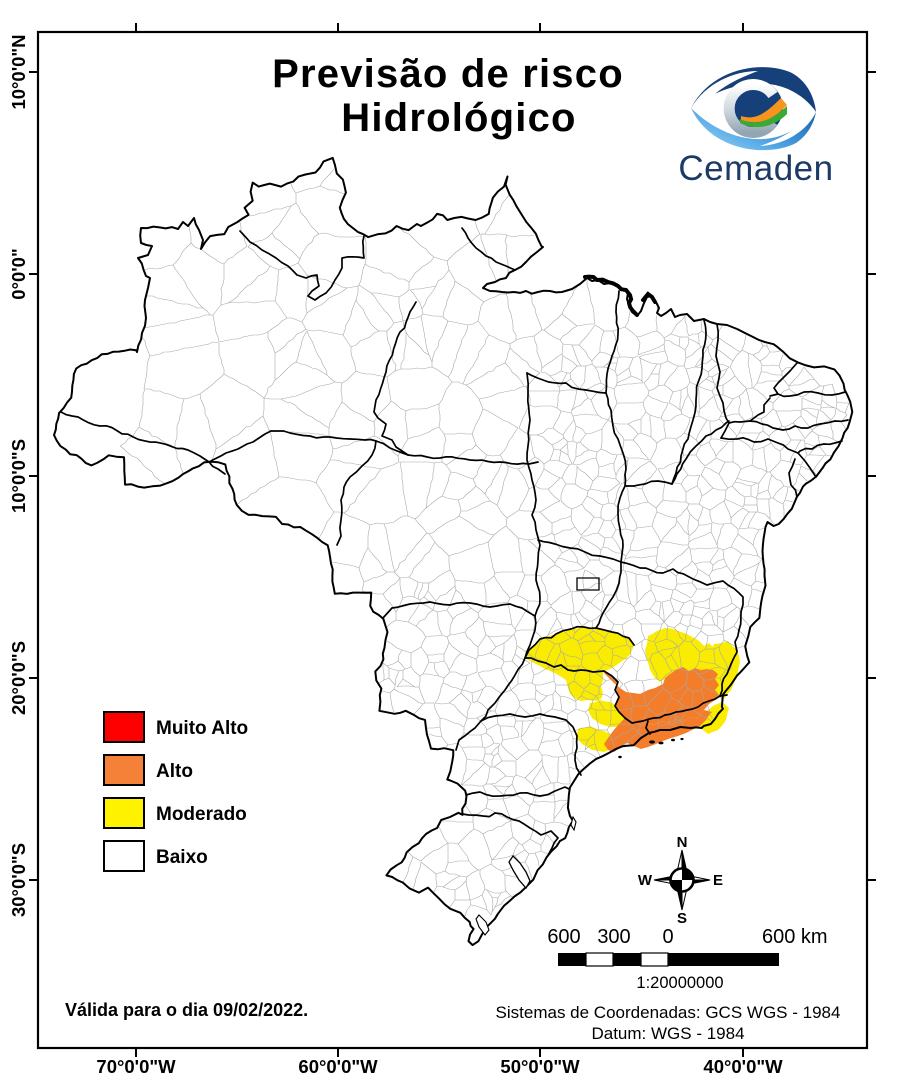 Image resolution: width=903 pixels, height=1080 pixels. What do you see at coordinates (540, 1066) in the screenshot?
I see `svg-text: 50°0'0"W` at bounding box center [540, 1066].